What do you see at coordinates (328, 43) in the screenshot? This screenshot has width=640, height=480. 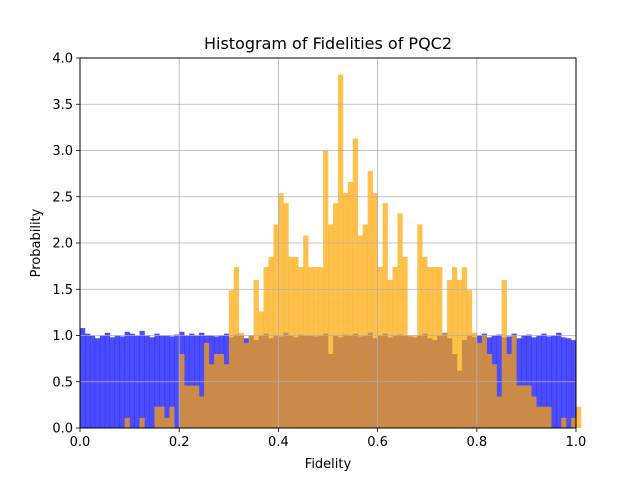 I see `chart-title: Histogram of Fidelities of PQC2` at bounding box center [328, 43].